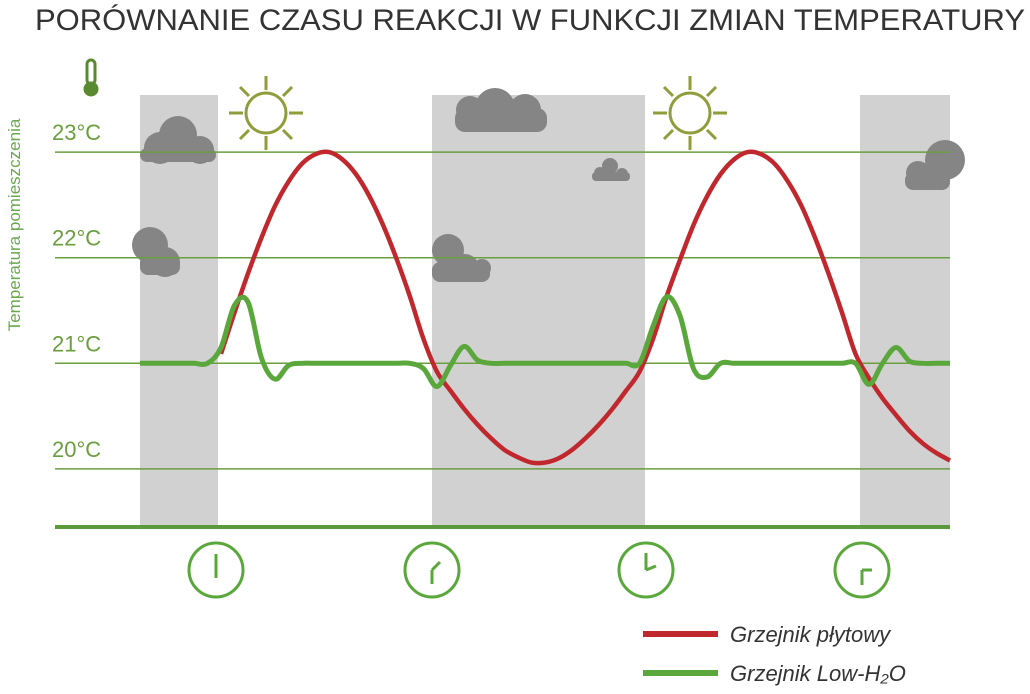 Image resolution: width=1030 pixels, height=694 pixels. What do you see at coordinates (545, 342) in the screenshot?
I see `series-line` at bounding box center [545, 342].